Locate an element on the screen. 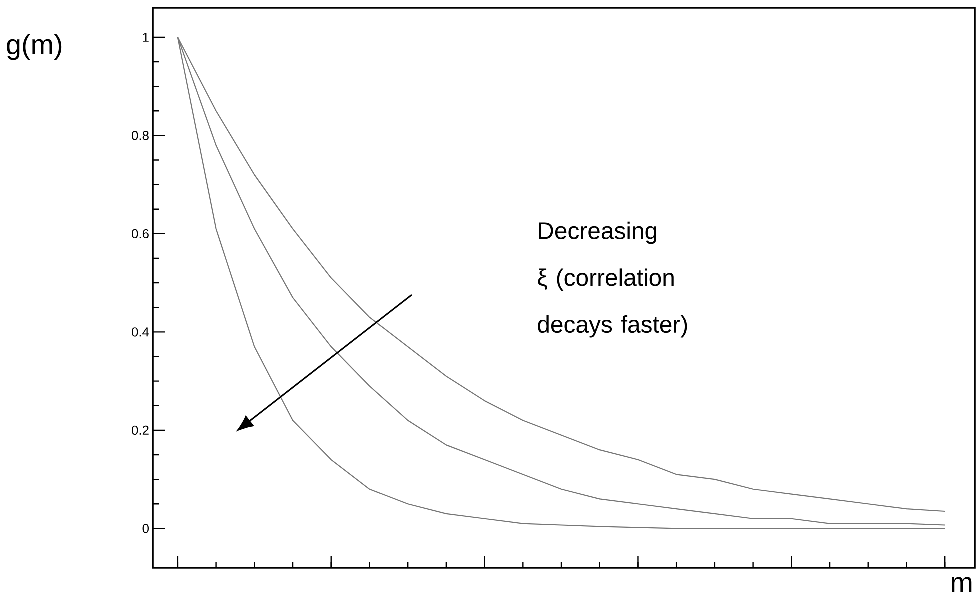 The height and width of the screenshot is (600, 977). y-tick-label: 0.6 is located at coordinates (140, 234).